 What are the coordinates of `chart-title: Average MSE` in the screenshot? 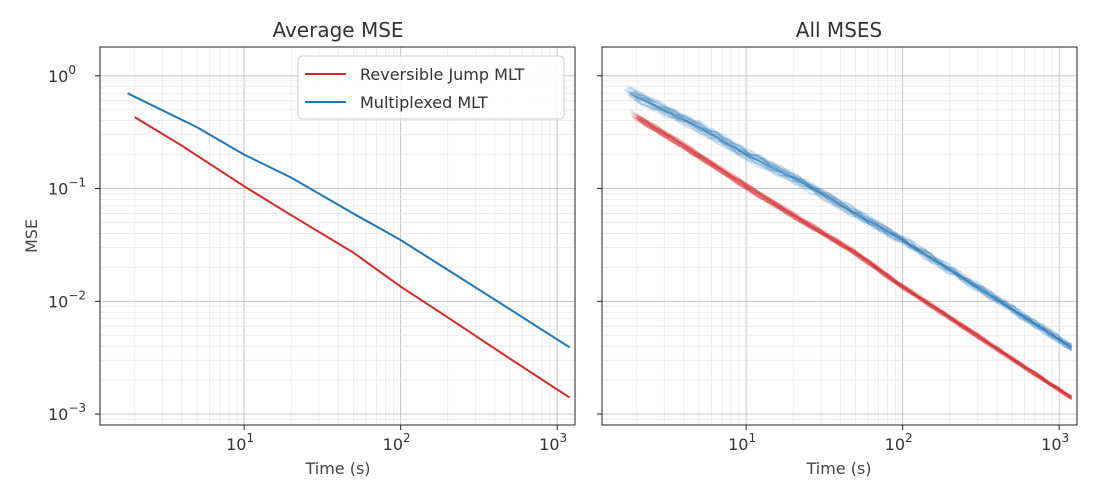 It's located at (337, 30).